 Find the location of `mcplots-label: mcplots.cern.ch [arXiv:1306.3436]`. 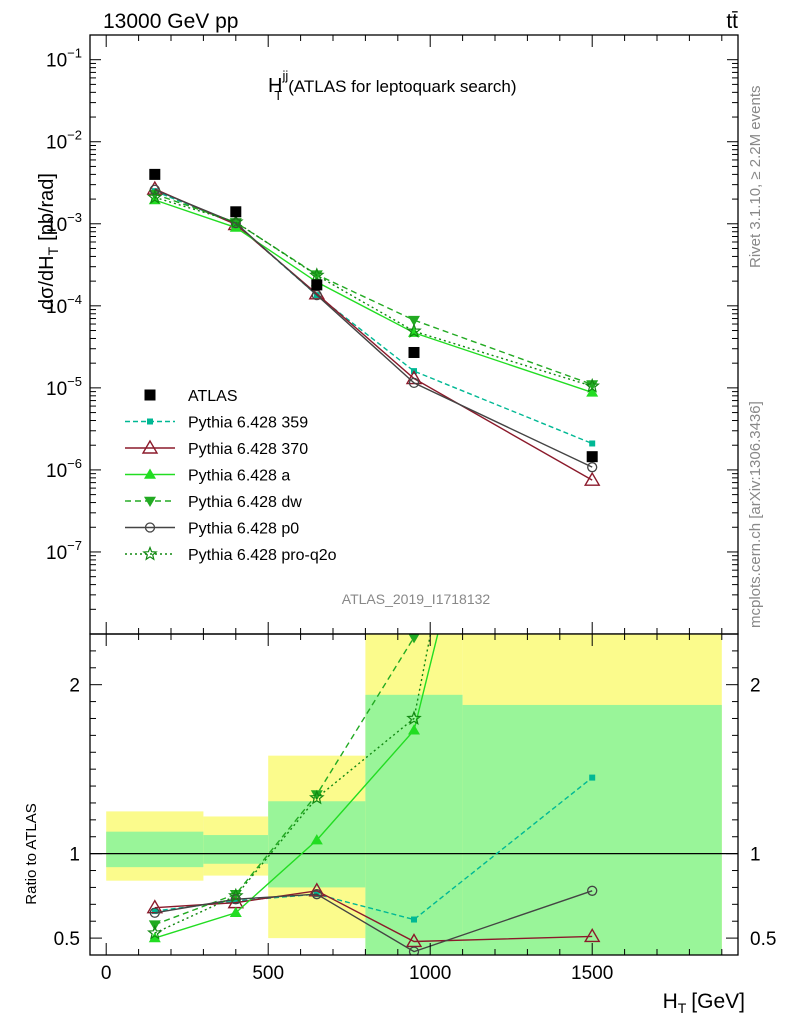

mcplots-label: mcplots.cern.ch [arXiv:1306.3436] is located at coordinates (755, 514).